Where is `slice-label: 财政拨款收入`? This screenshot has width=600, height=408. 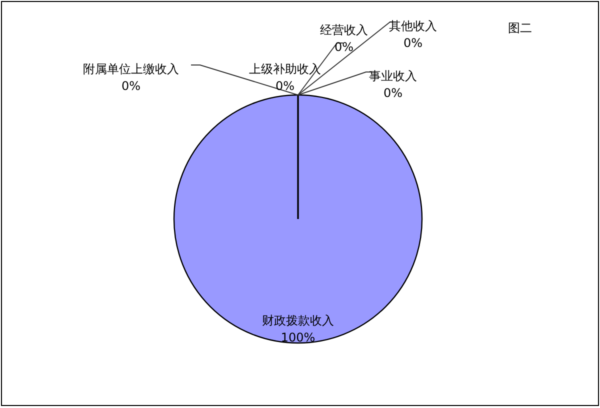
slice-label: 财政拨款收入 is located at coordinates (298, 321).